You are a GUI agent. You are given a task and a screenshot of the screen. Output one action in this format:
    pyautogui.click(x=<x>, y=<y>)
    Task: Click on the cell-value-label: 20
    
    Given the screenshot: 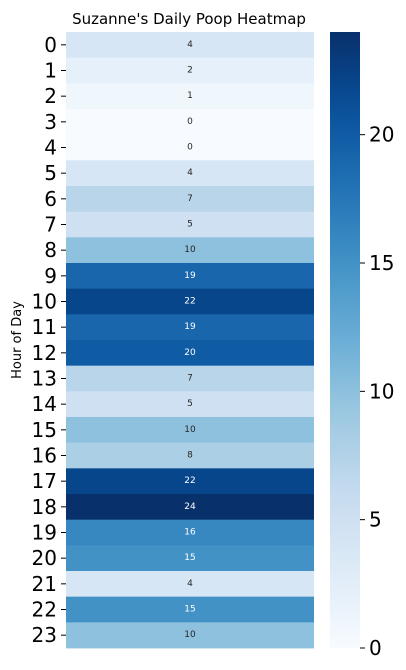 What is the action you would take?
    pyautogui.click(x=190, y=353)
    